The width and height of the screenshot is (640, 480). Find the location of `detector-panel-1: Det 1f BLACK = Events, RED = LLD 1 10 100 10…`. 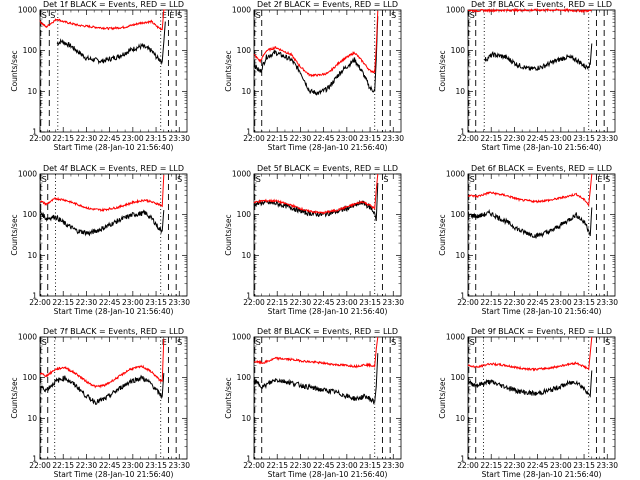

detector-panel-1: Det 1f BLACK = Events, RED = LLD 1 10 100 10… is located at coordinates (100, 76).